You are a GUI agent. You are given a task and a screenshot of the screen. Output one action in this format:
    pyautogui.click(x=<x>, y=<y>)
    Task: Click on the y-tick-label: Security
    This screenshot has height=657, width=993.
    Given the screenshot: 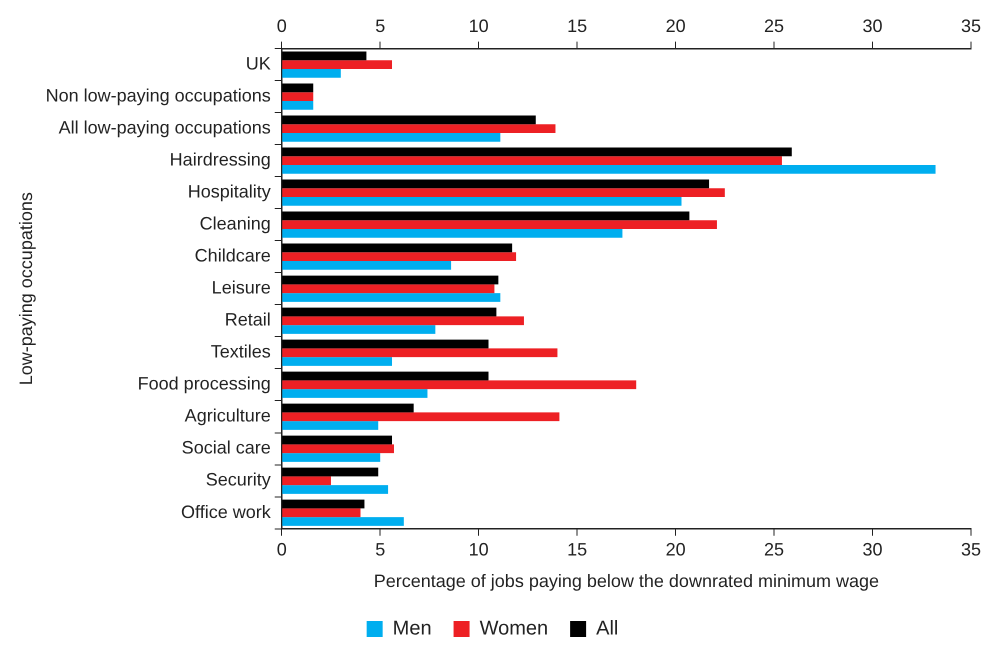 What is the action you would take?
    pyautogui.click(x=238, y=480)
    